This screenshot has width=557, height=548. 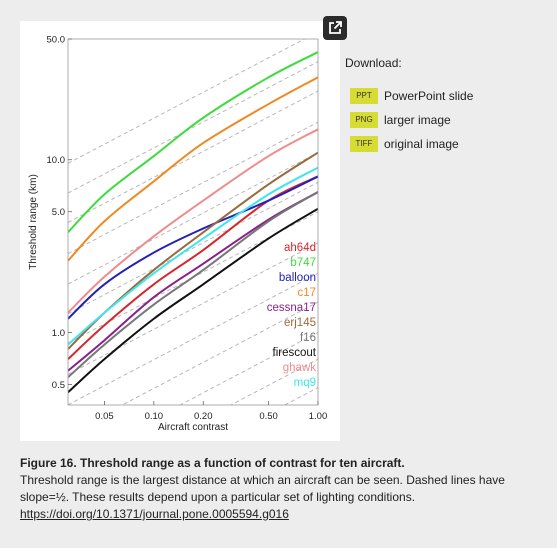 What do you see at coordinates (373, 63) in the screenshot?
I see `download-title: Download:` at bounding box center [373, 63].